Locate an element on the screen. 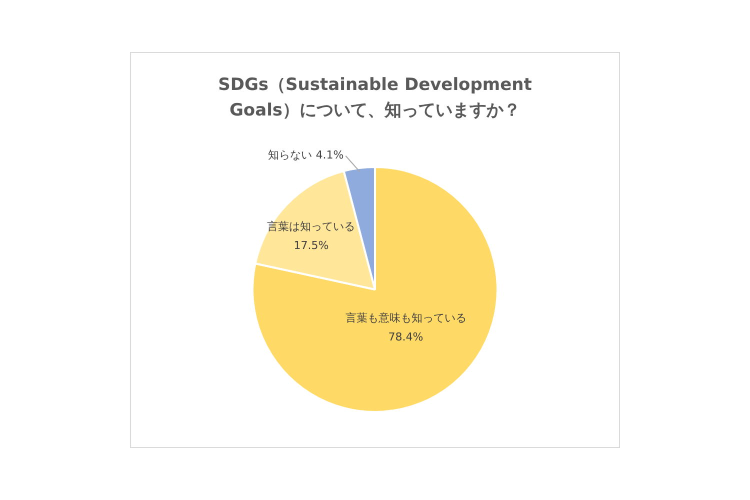  chart-title: SDGs（Sustainable Development Goals）について、知っていますか？ is located at coordinates (375, 98).